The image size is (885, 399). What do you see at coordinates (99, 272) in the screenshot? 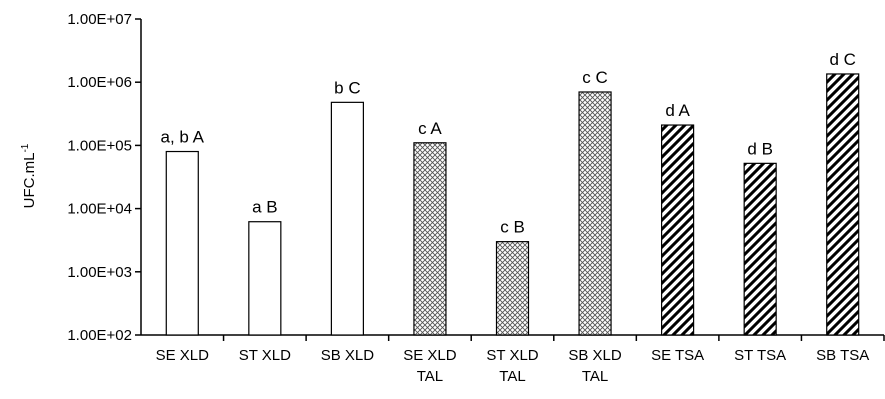
I see `y-tick-label: 1.00E+03` at bounding box center [99, 272].